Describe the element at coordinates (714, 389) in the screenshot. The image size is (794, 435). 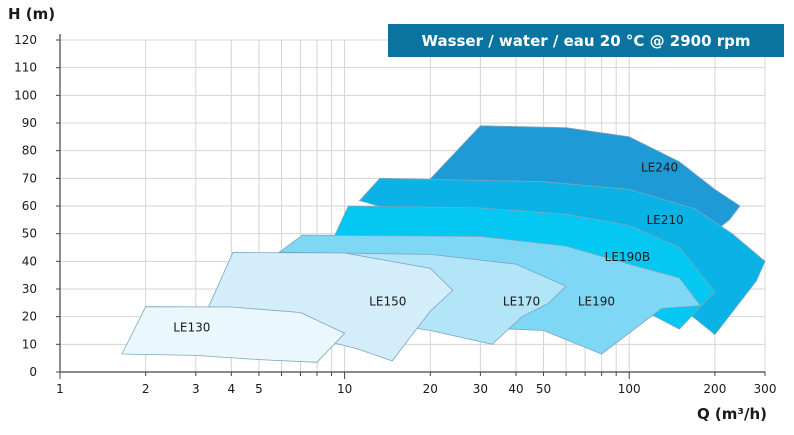
I see `x-tick-label: 200` at that location.